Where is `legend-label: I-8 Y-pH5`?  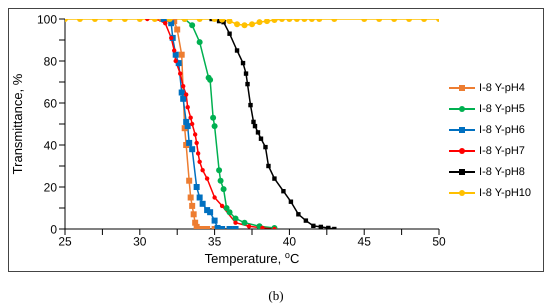 legend-label: I-8 Y-pH5 is located at coordinates (502, 108).